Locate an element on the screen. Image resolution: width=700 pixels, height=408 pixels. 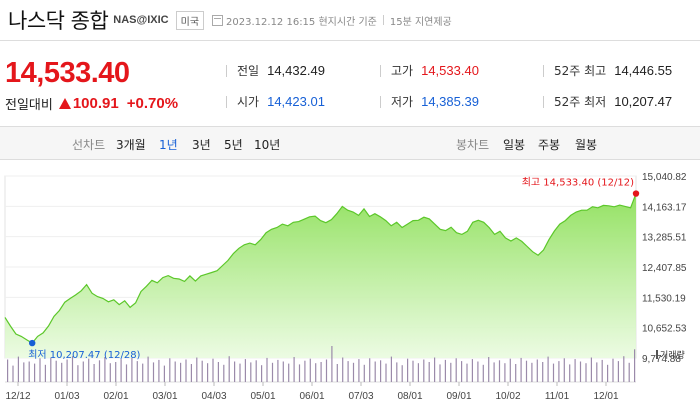
x-tick-label: 01/03 is located at coordinates (66, 396).